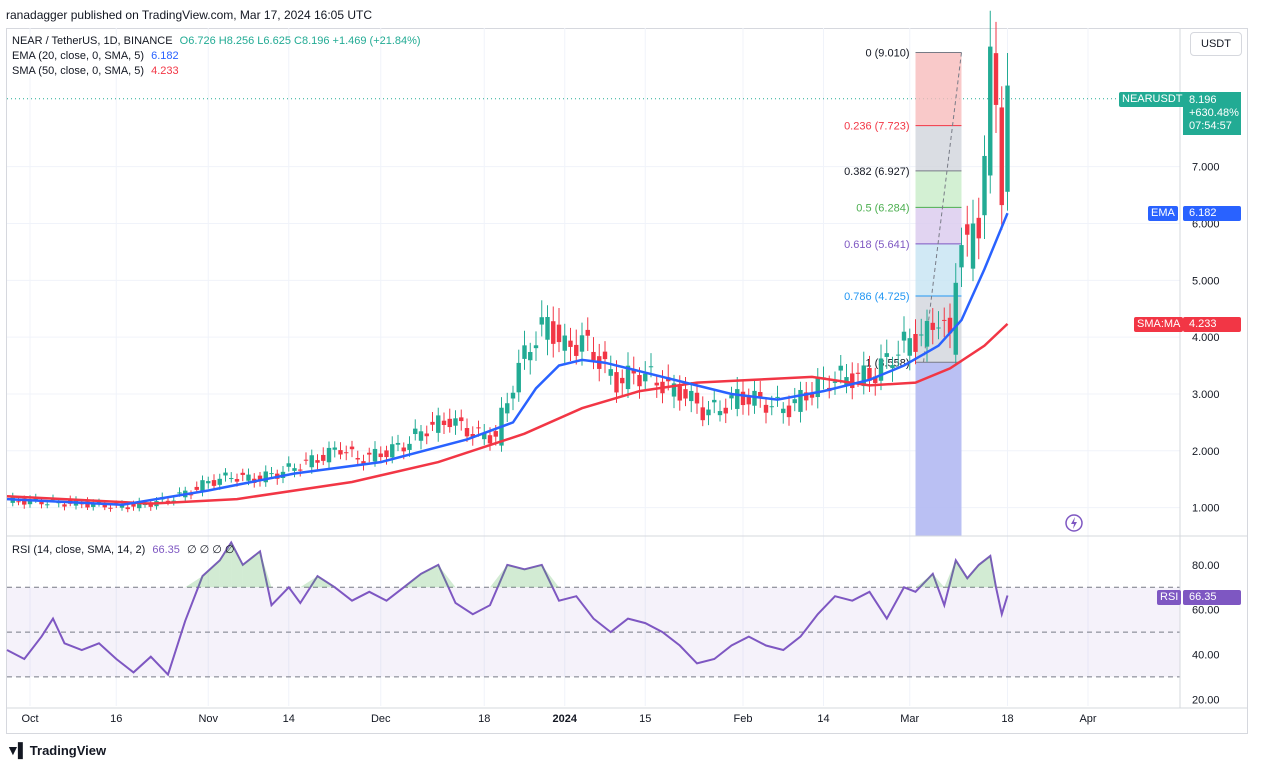 This screenshot has height=768, width=1264. What do you see at coordinates (17, 750) in the screenshot?
I see `tradingview-logo-icon: ▼▌` at bounding box center [17, 750].